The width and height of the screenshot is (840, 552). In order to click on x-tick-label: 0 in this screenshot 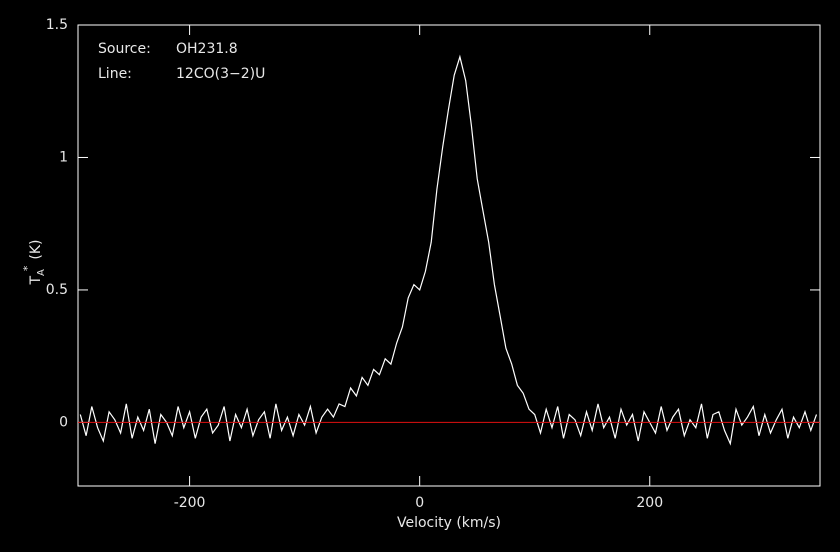, I will do `click(419, 503)`.